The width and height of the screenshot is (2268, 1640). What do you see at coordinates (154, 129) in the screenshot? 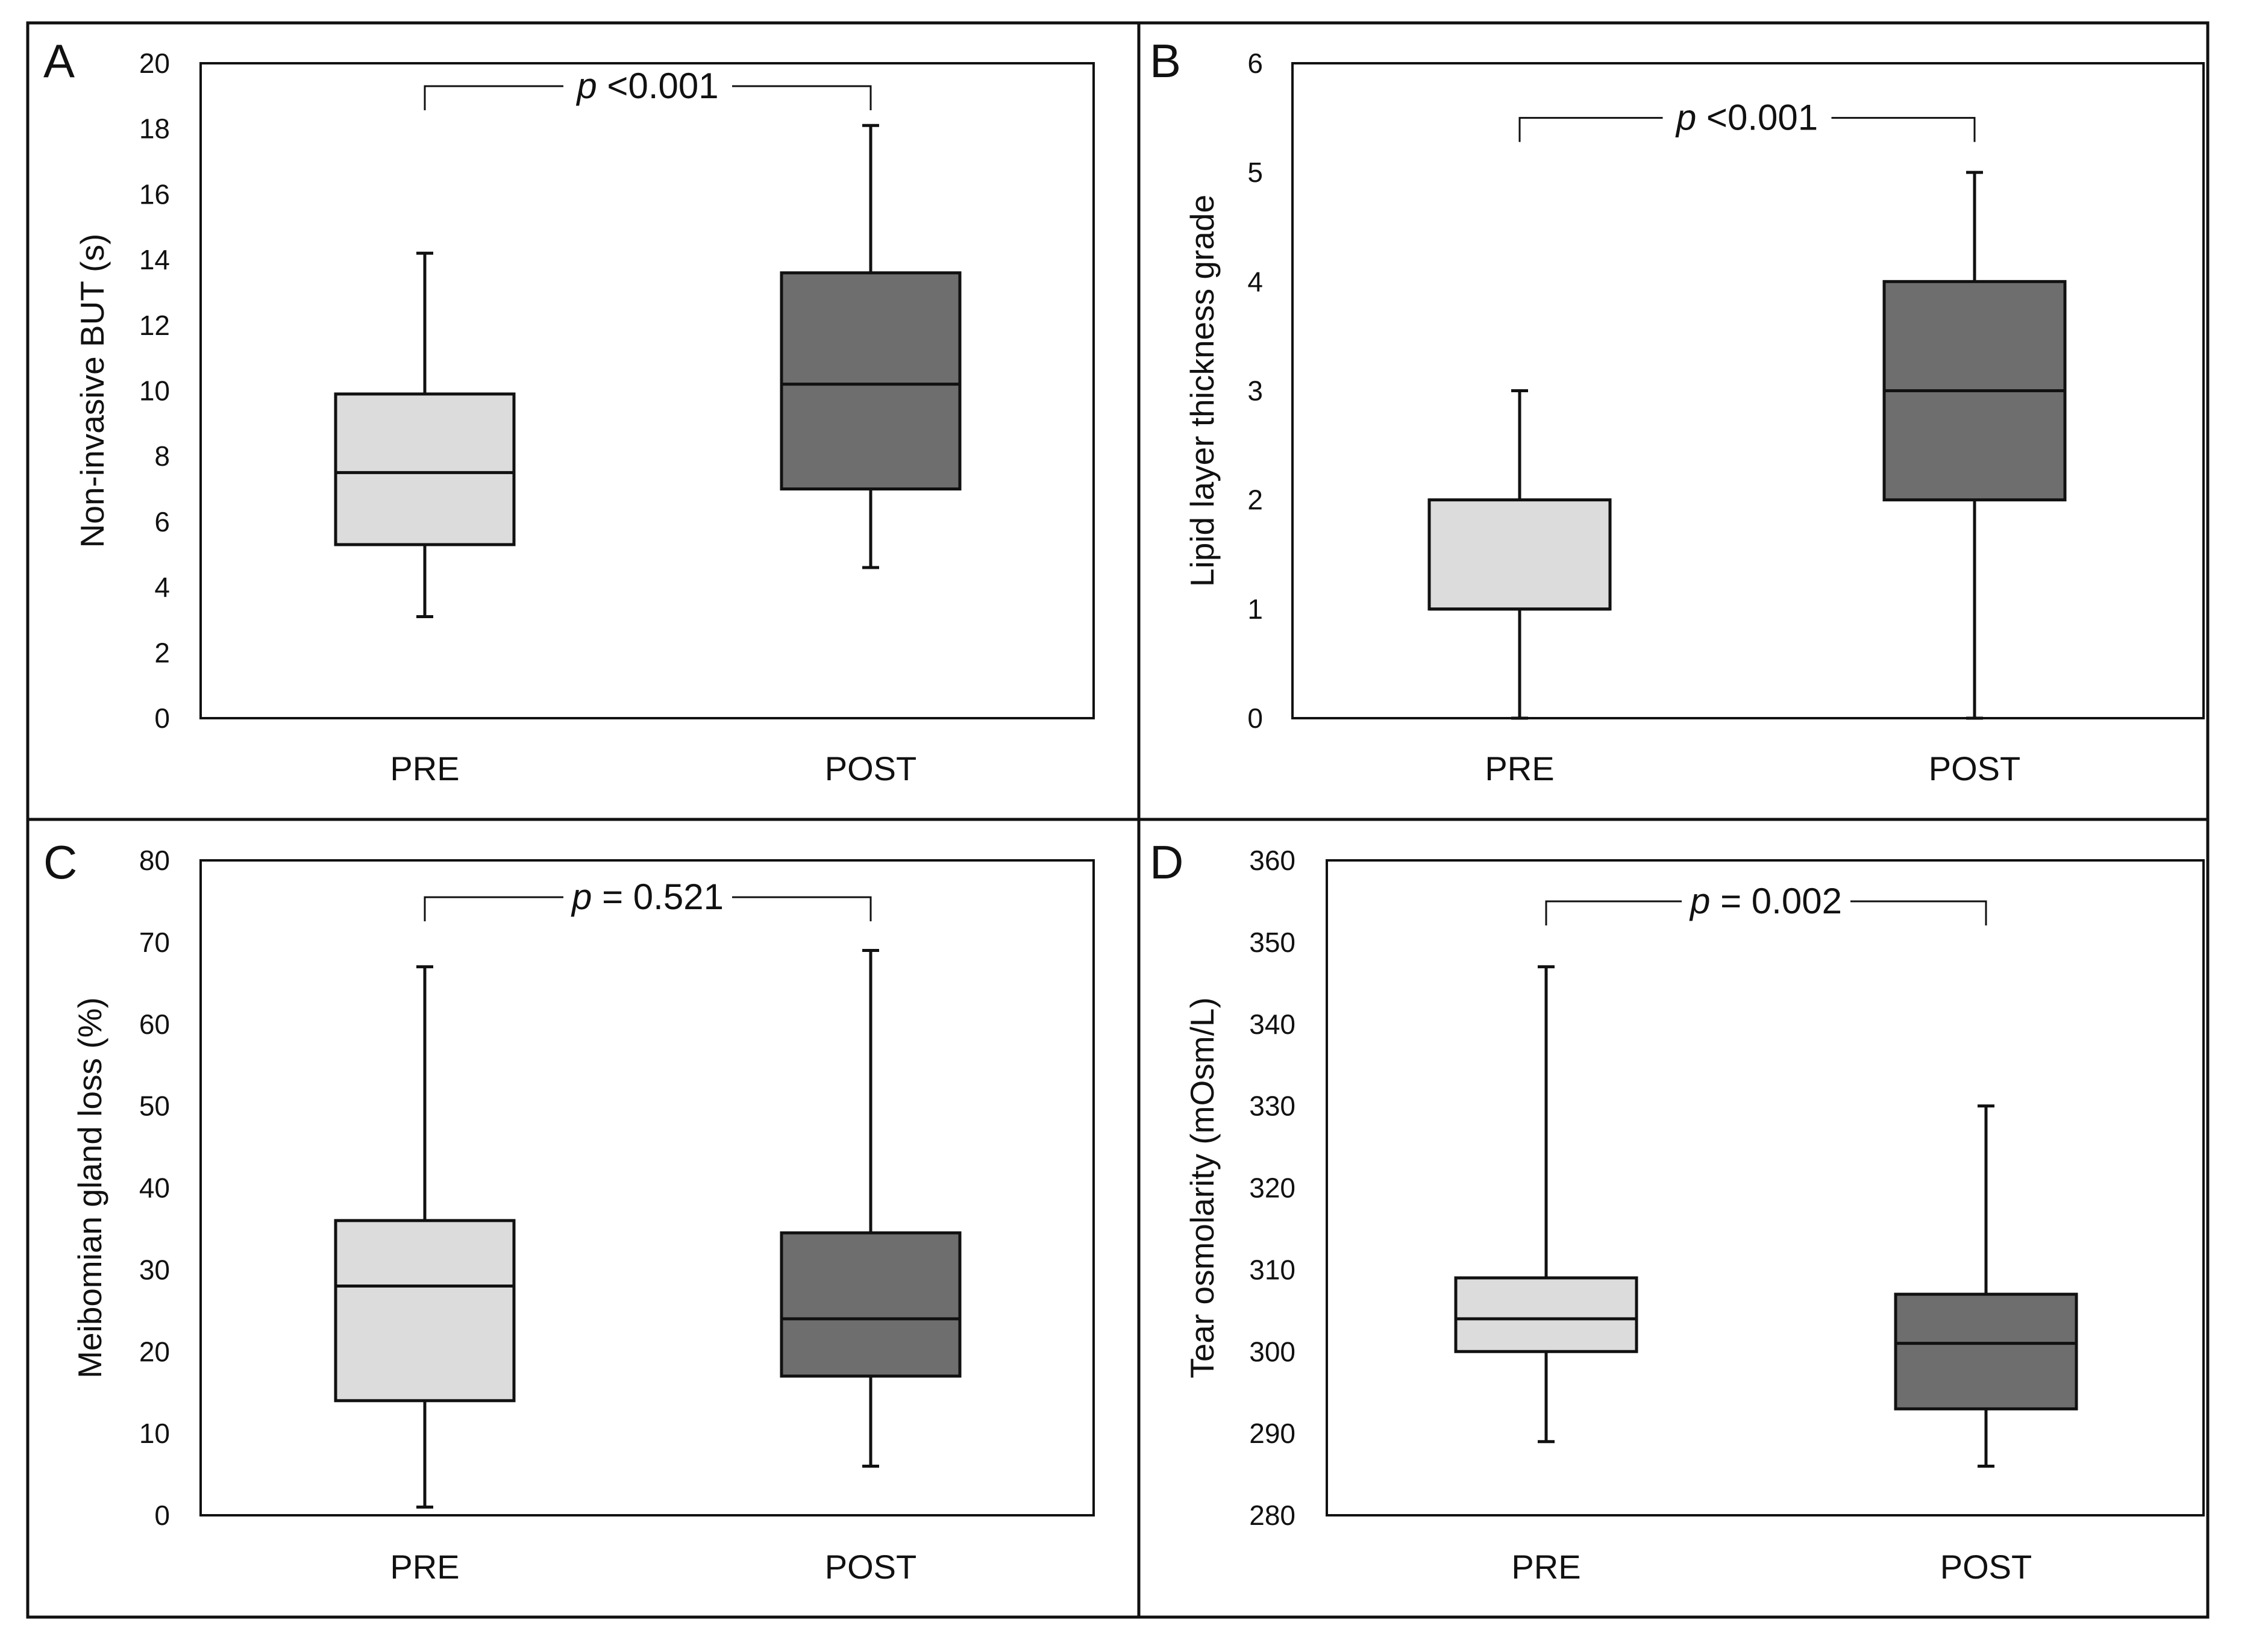
I see `y-tick-label: 18` at bounding box center [154, 129].